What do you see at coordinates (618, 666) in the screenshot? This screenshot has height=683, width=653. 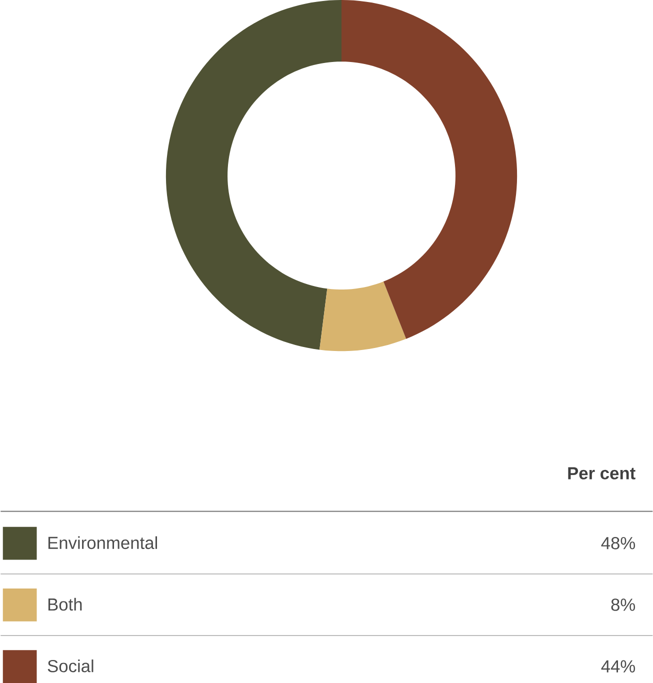 I see `data-label: 44%` at bounding box center [618, 666].